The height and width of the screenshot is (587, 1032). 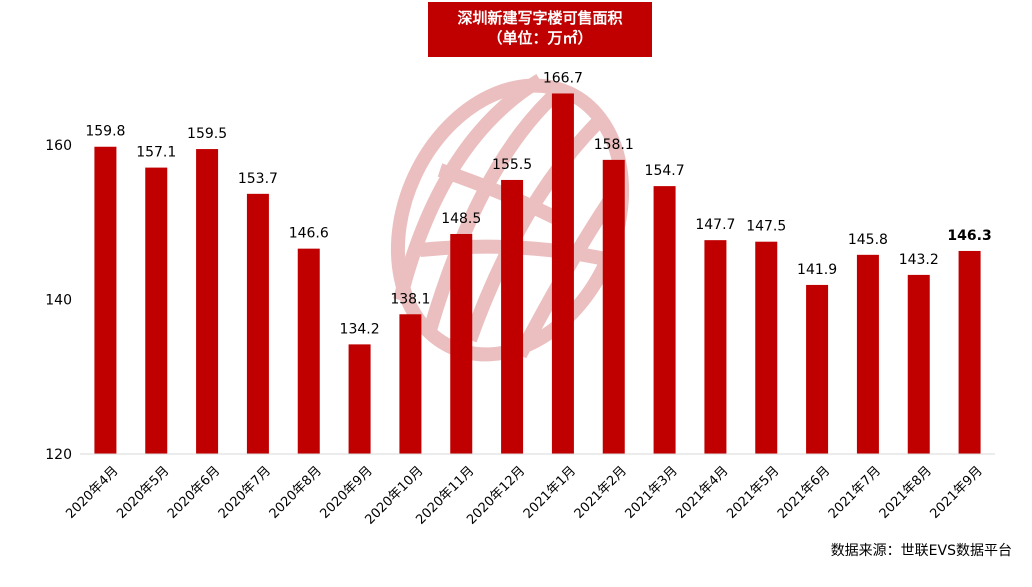 I want to click on x-tick-label: 2021年8月, so click(x=906, y=493).